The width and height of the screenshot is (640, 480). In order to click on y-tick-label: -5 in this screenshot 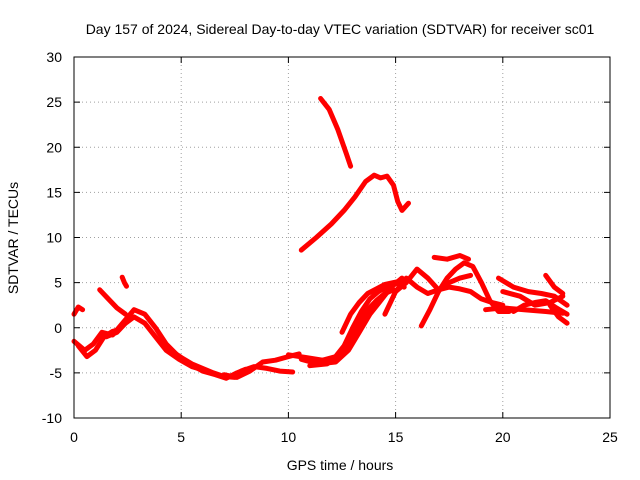, I will do `click(56, 373)`.